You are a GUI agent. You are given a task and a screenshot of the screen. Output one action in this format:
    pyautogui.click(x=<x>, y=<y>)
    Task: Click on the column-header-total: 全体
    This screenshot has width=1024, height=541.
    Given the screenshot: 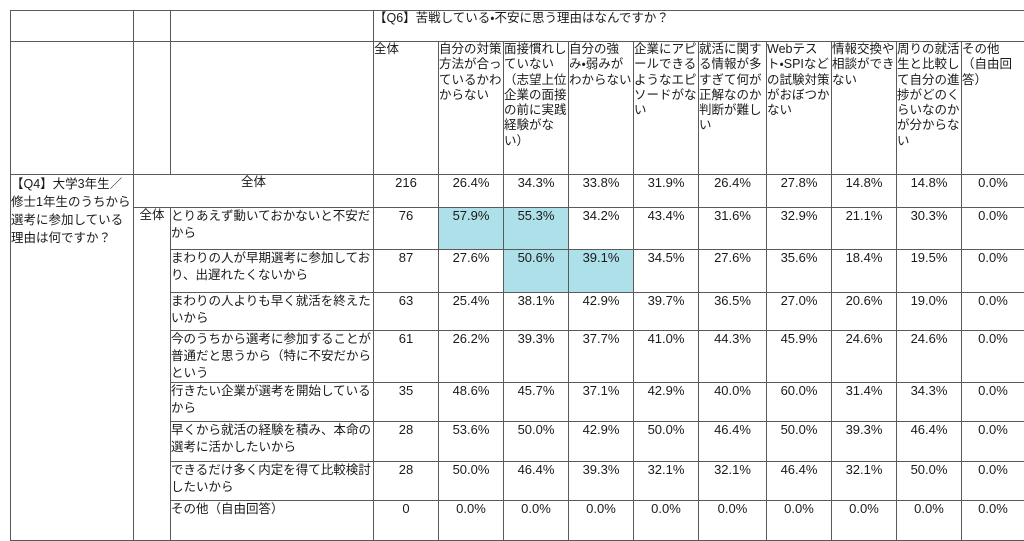 What is the action you would take?
    pyautogui.click(x=406, y=108)
    